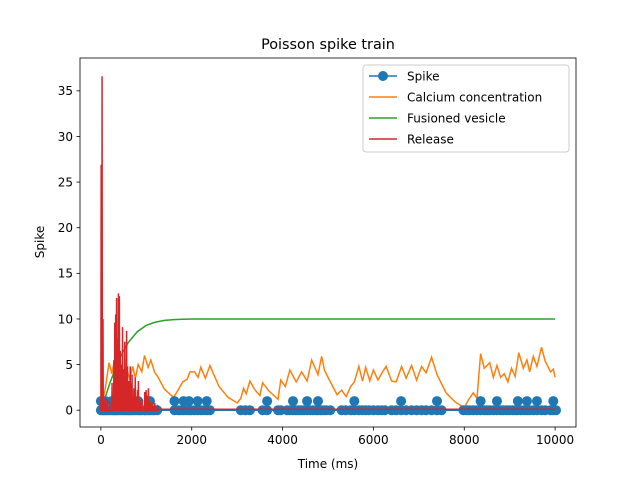 This screenshot has height=485, width=640. What do you see at coordinates (101, 440) in the screenshot?
I see `x-tick-label: 0` at bounding box center [101, 440].